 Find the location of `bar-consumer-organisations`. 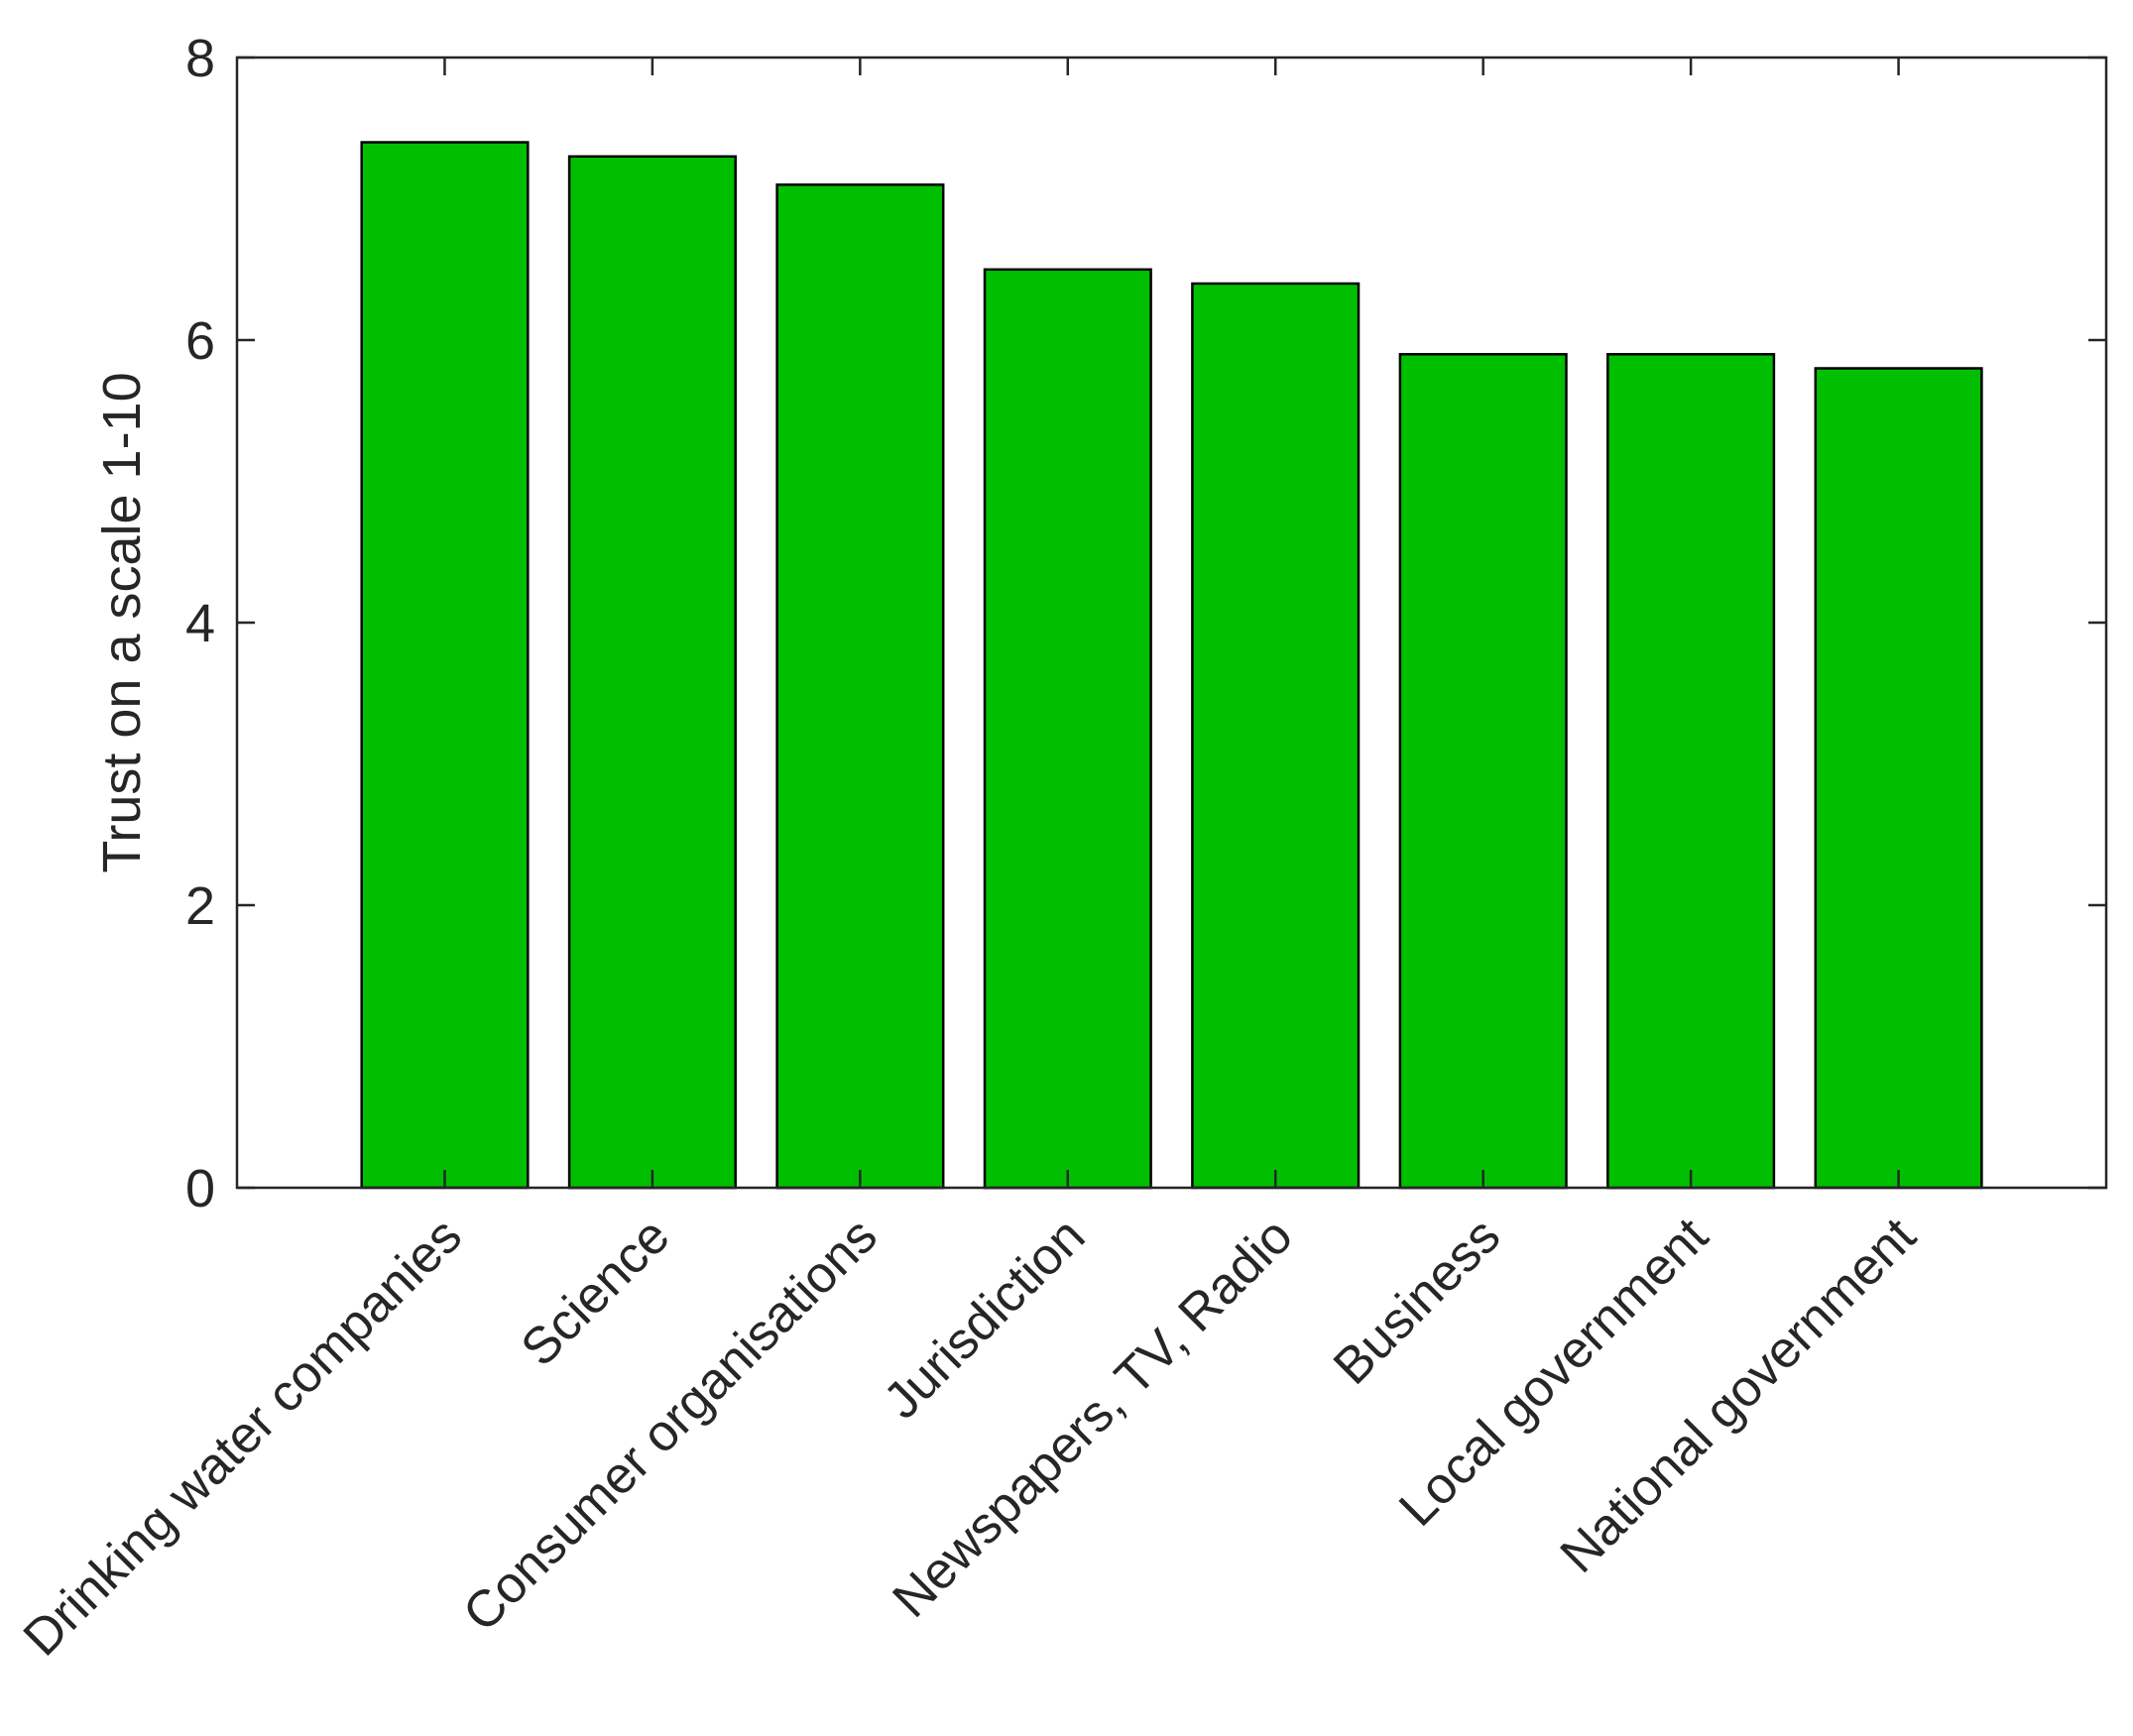

bar-consumer-organisations is located at coordinates (860, 686).